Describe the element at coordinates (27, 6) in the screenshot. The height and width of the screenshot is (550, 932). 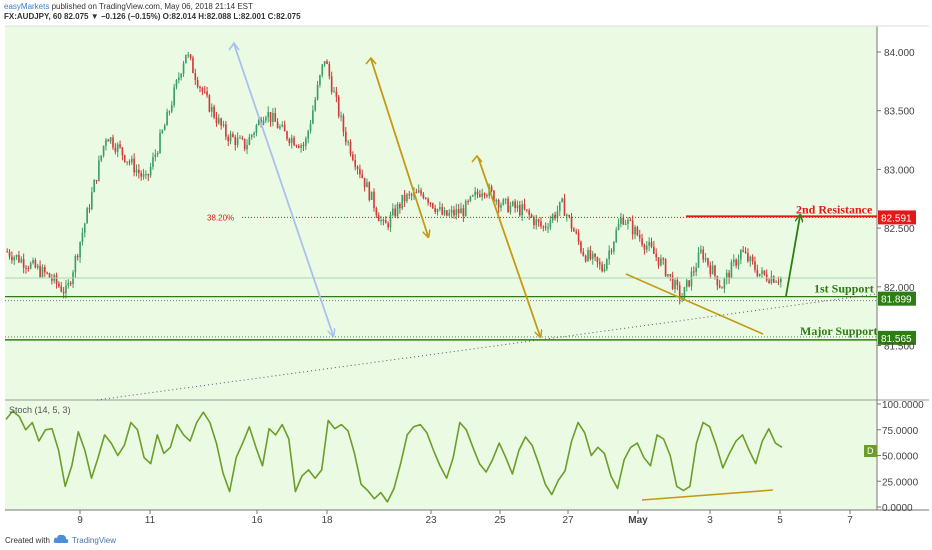
I see `publisher-link: easyMarkets` at that location.